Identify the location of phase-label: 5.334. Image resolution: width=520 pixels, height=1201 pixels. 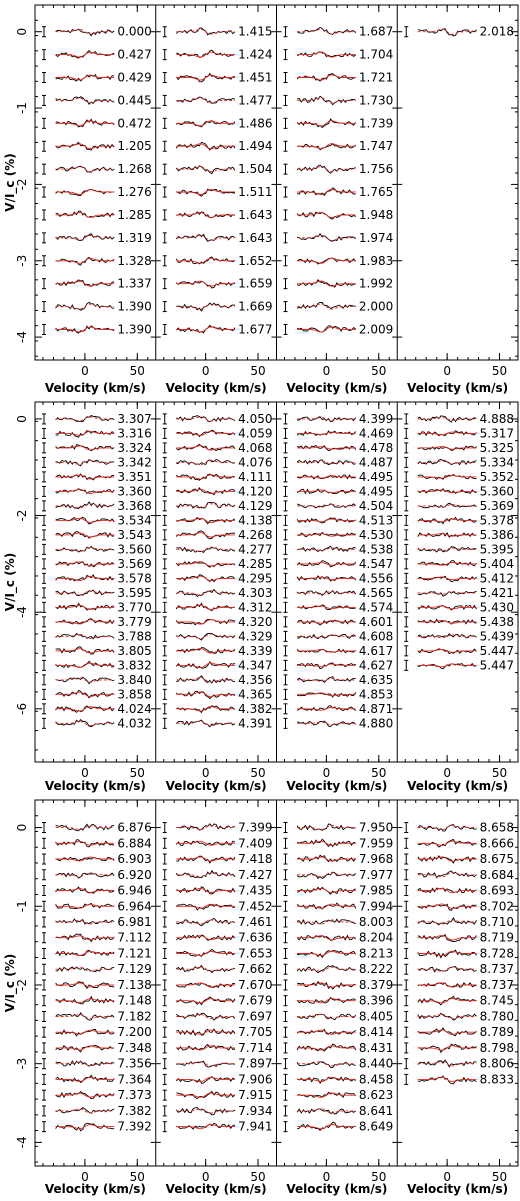
(497, 462).